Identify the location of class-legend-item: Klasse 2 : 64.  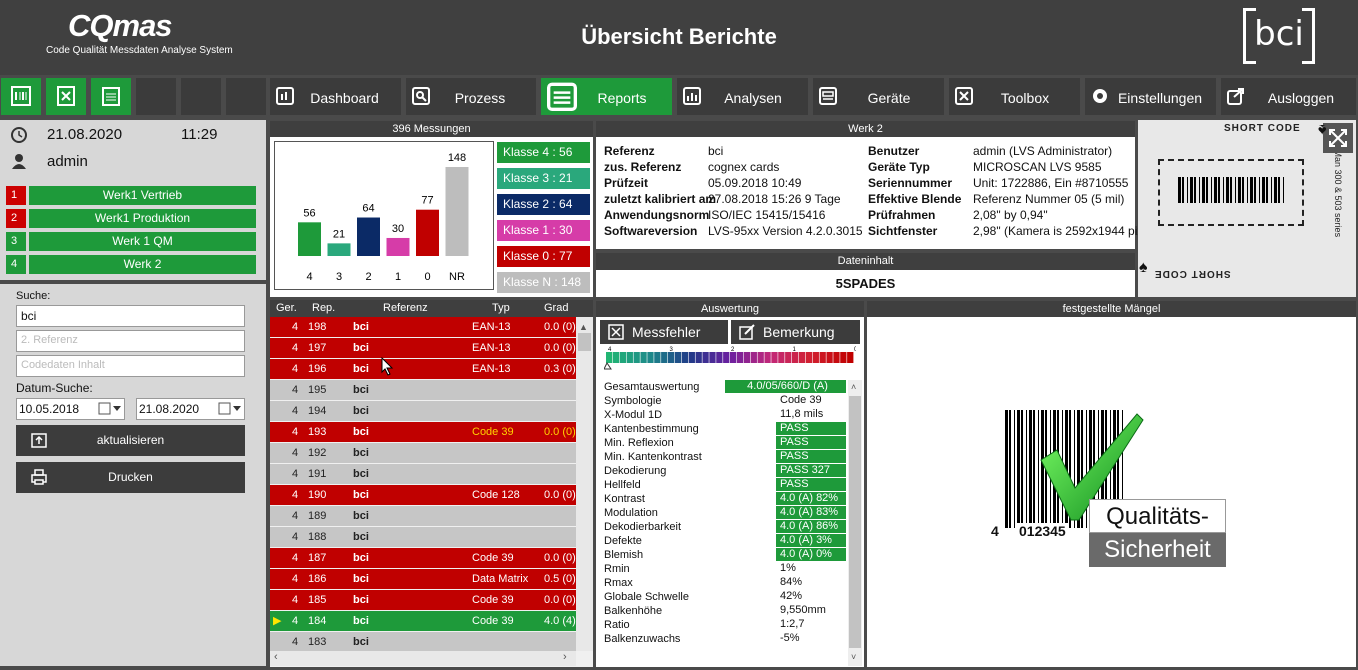
(543, 204).